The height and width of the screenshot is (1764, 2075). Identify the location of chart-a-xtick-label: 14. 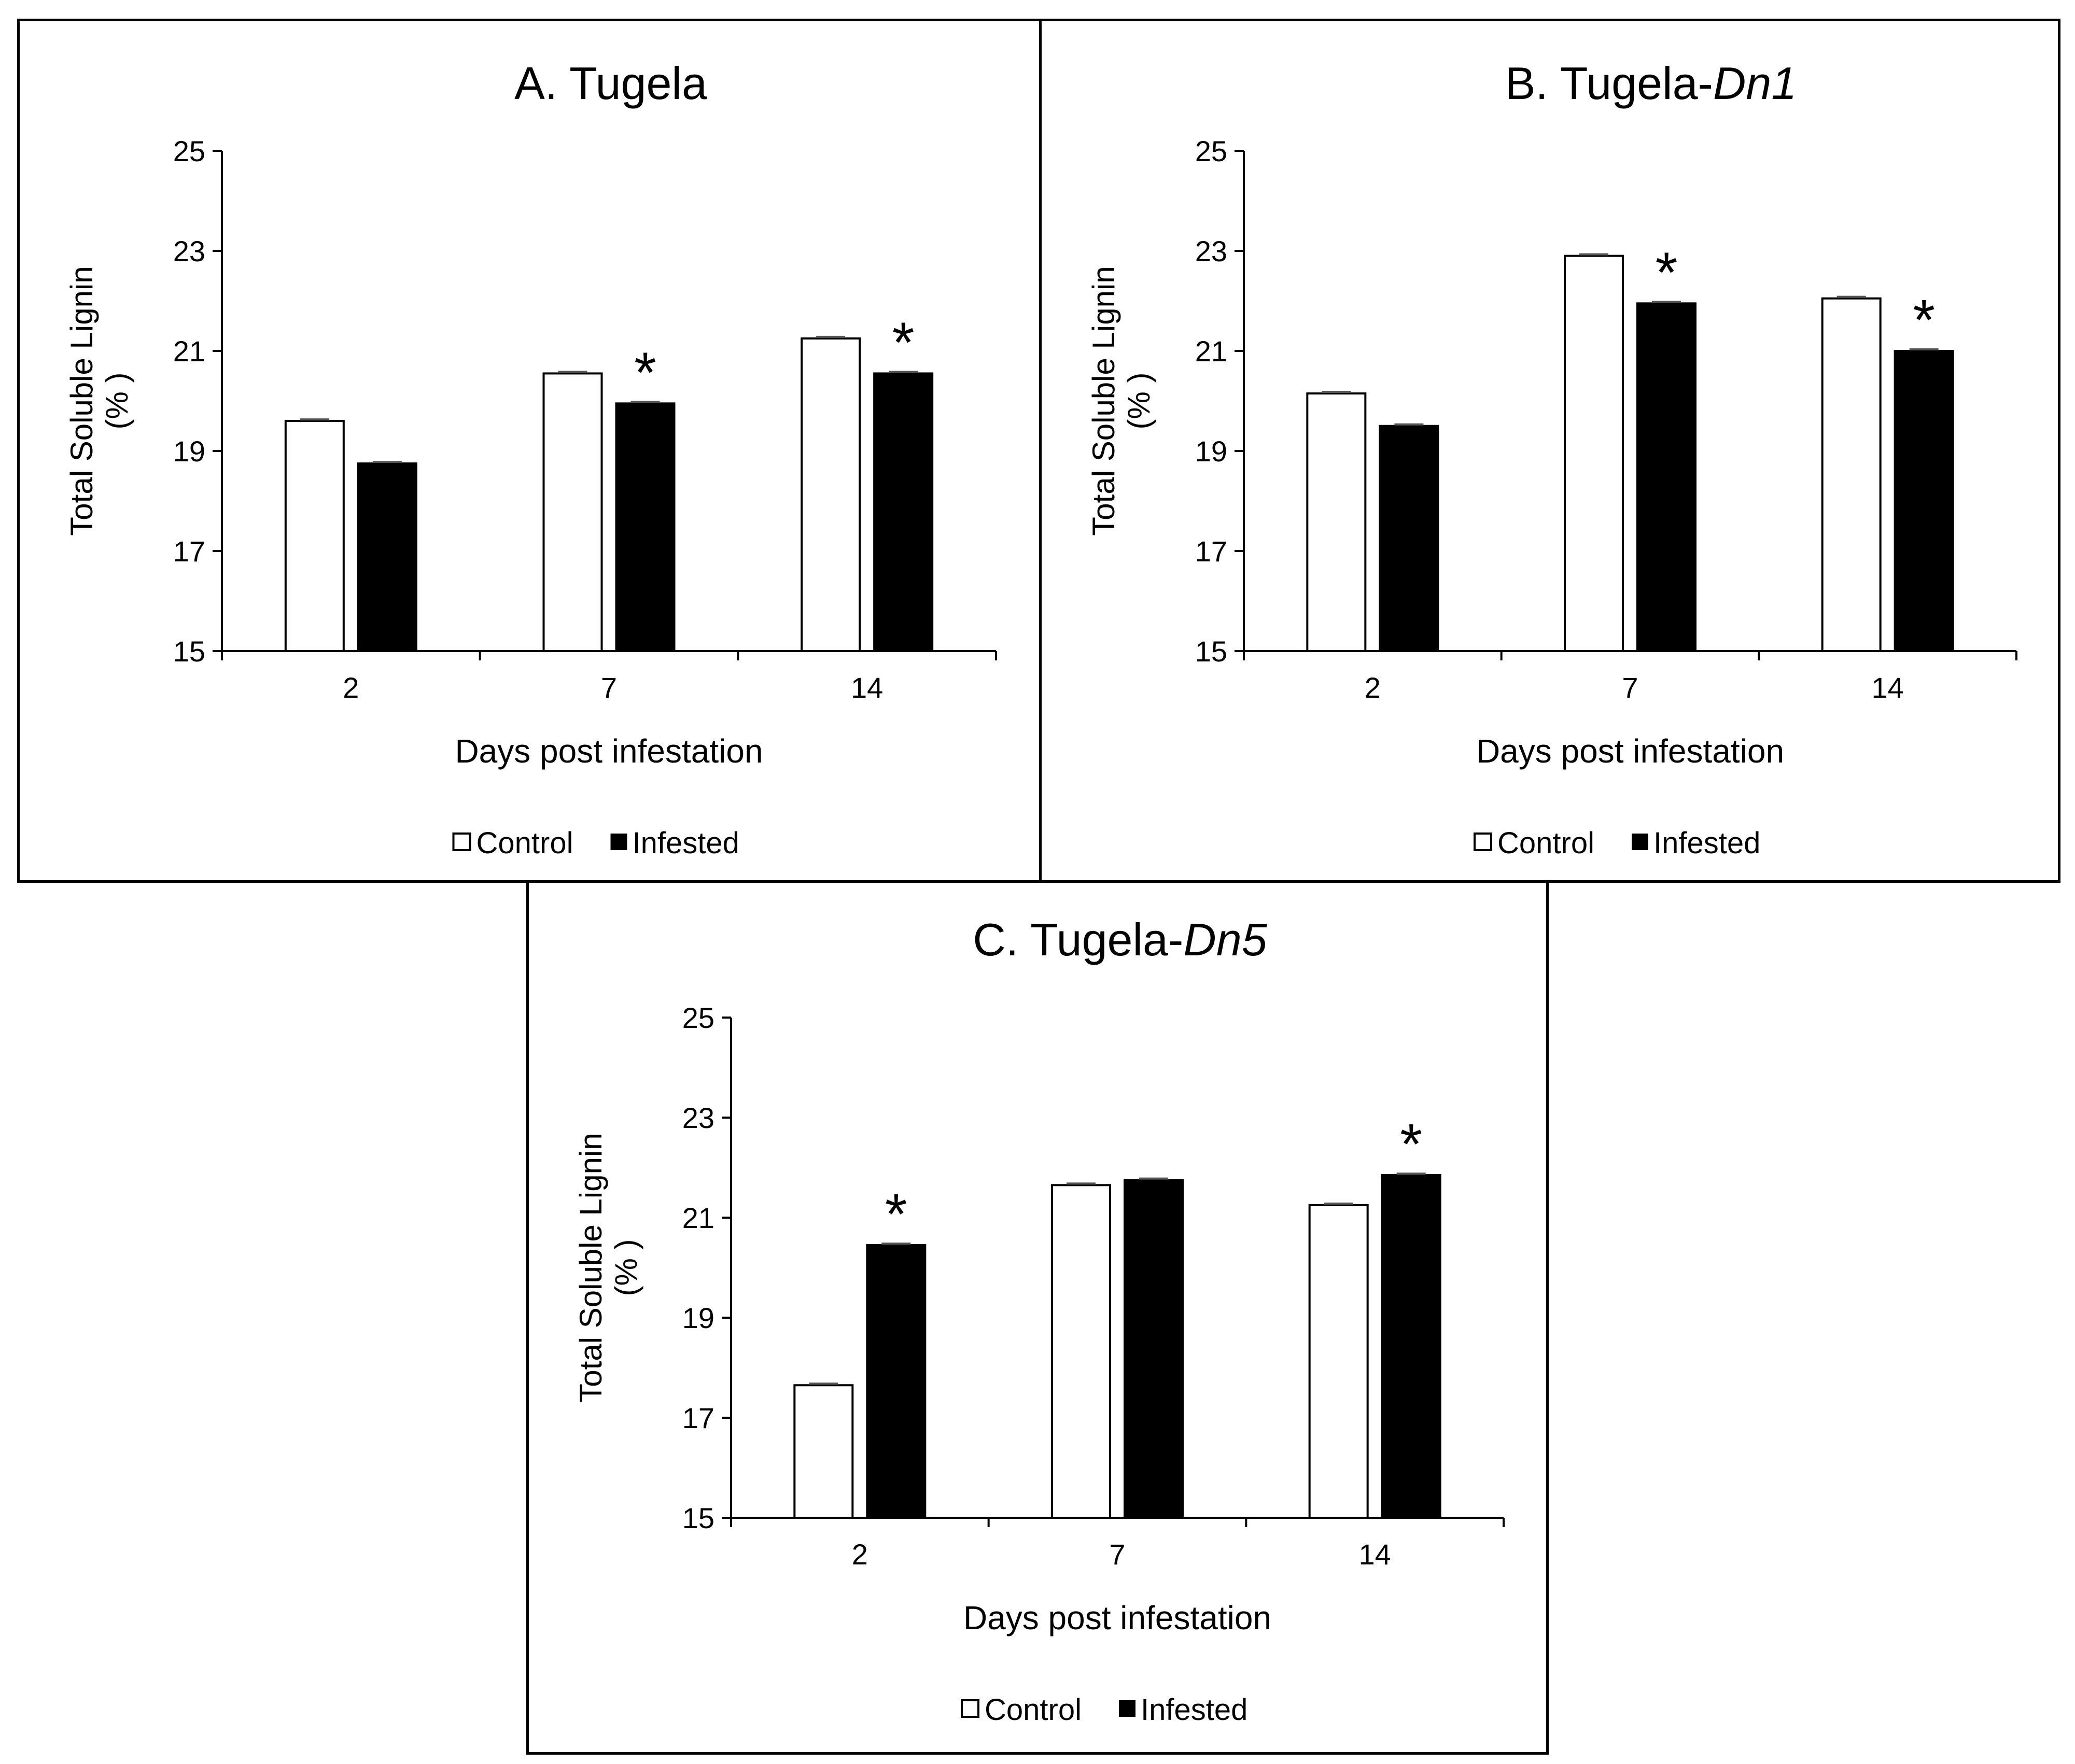
(867, 687).